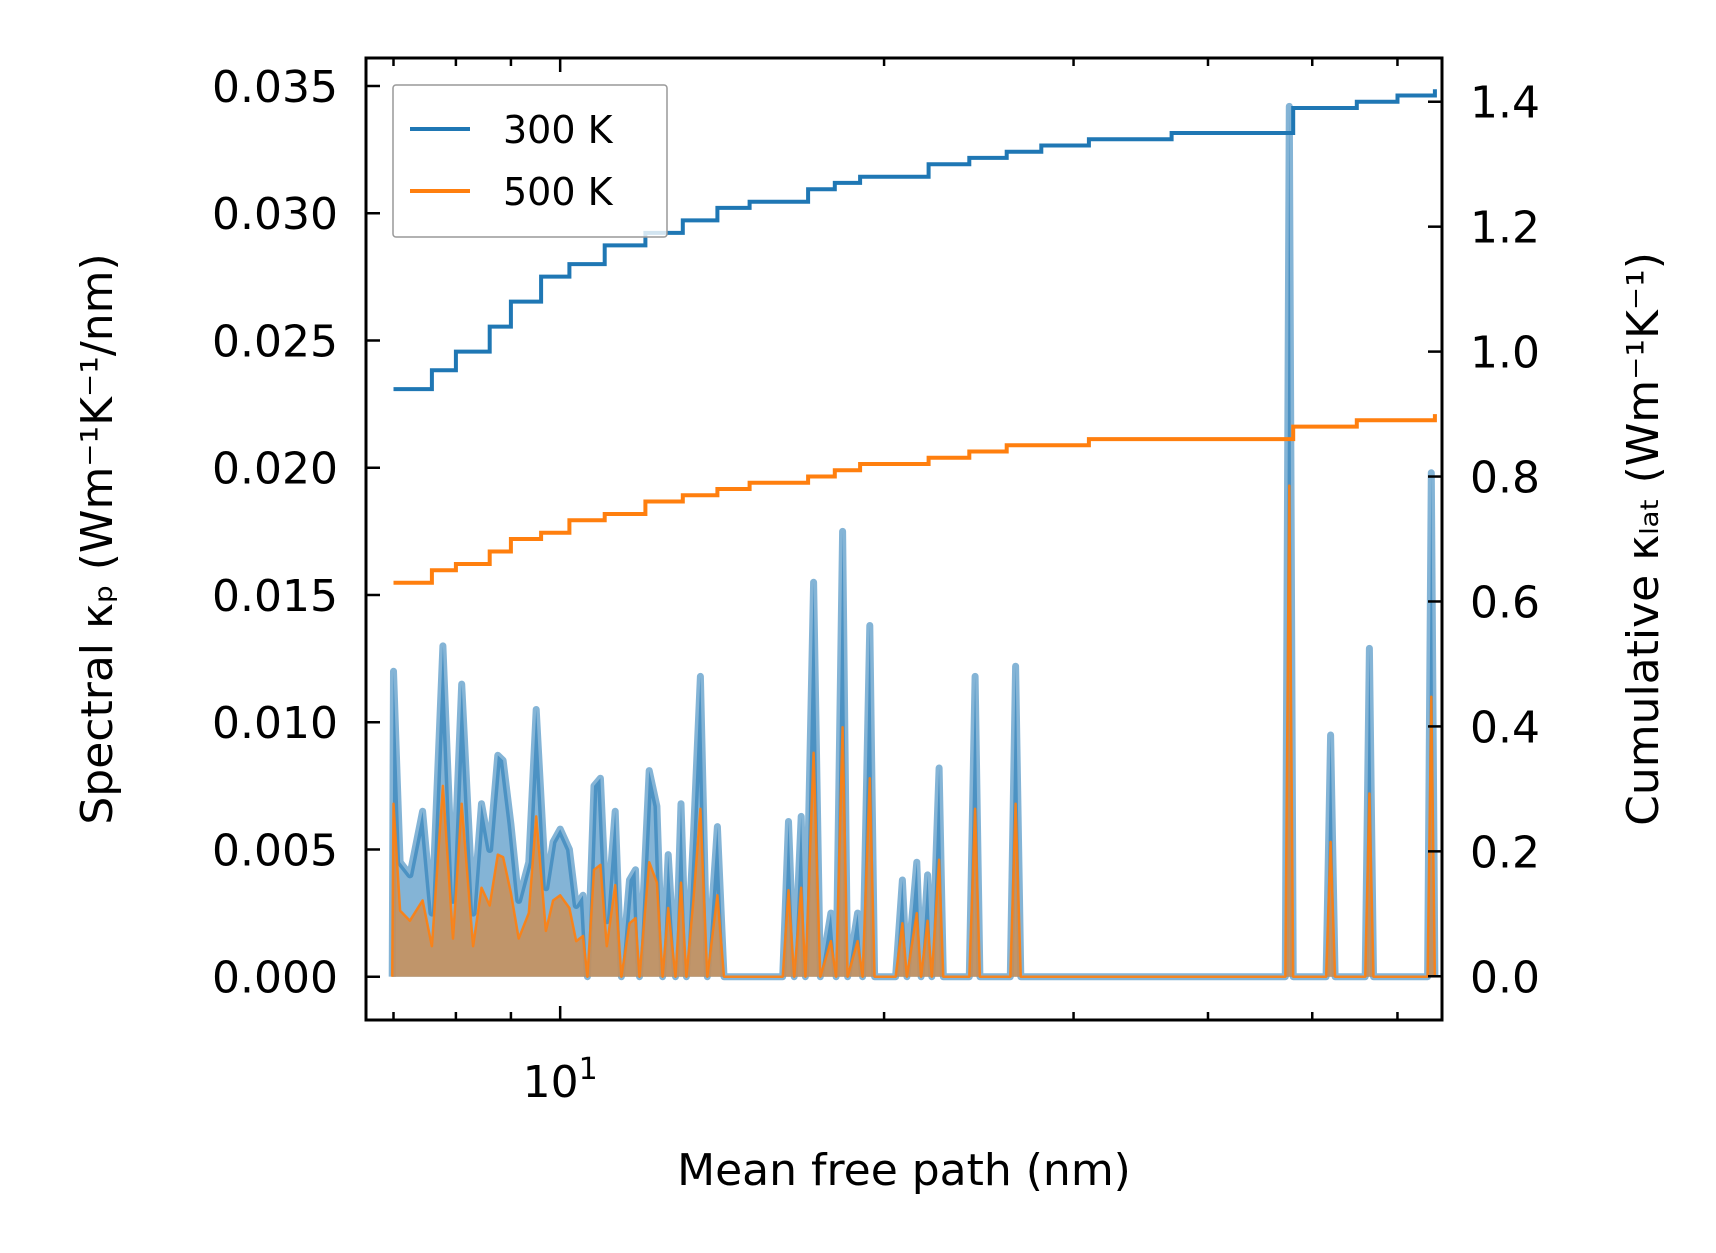 This screenshot has width=1716, height=1253. What do you see at coordinates (1505, 353) in the screenshot?
I see `y-right-tick-label: 1.0` at bounding box center [1505, 353].